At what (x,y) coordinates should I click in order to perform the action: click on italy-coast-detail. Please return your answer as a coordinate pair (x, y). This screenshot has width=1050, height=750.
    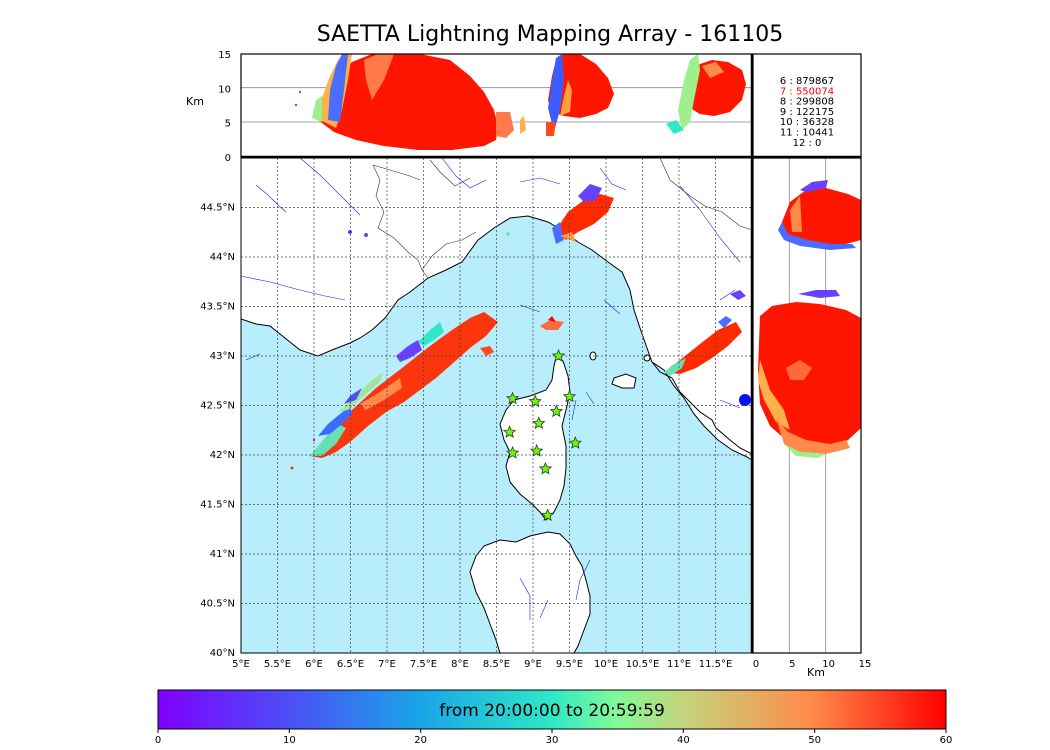
    Looking at the image, I should click on (701, 408).